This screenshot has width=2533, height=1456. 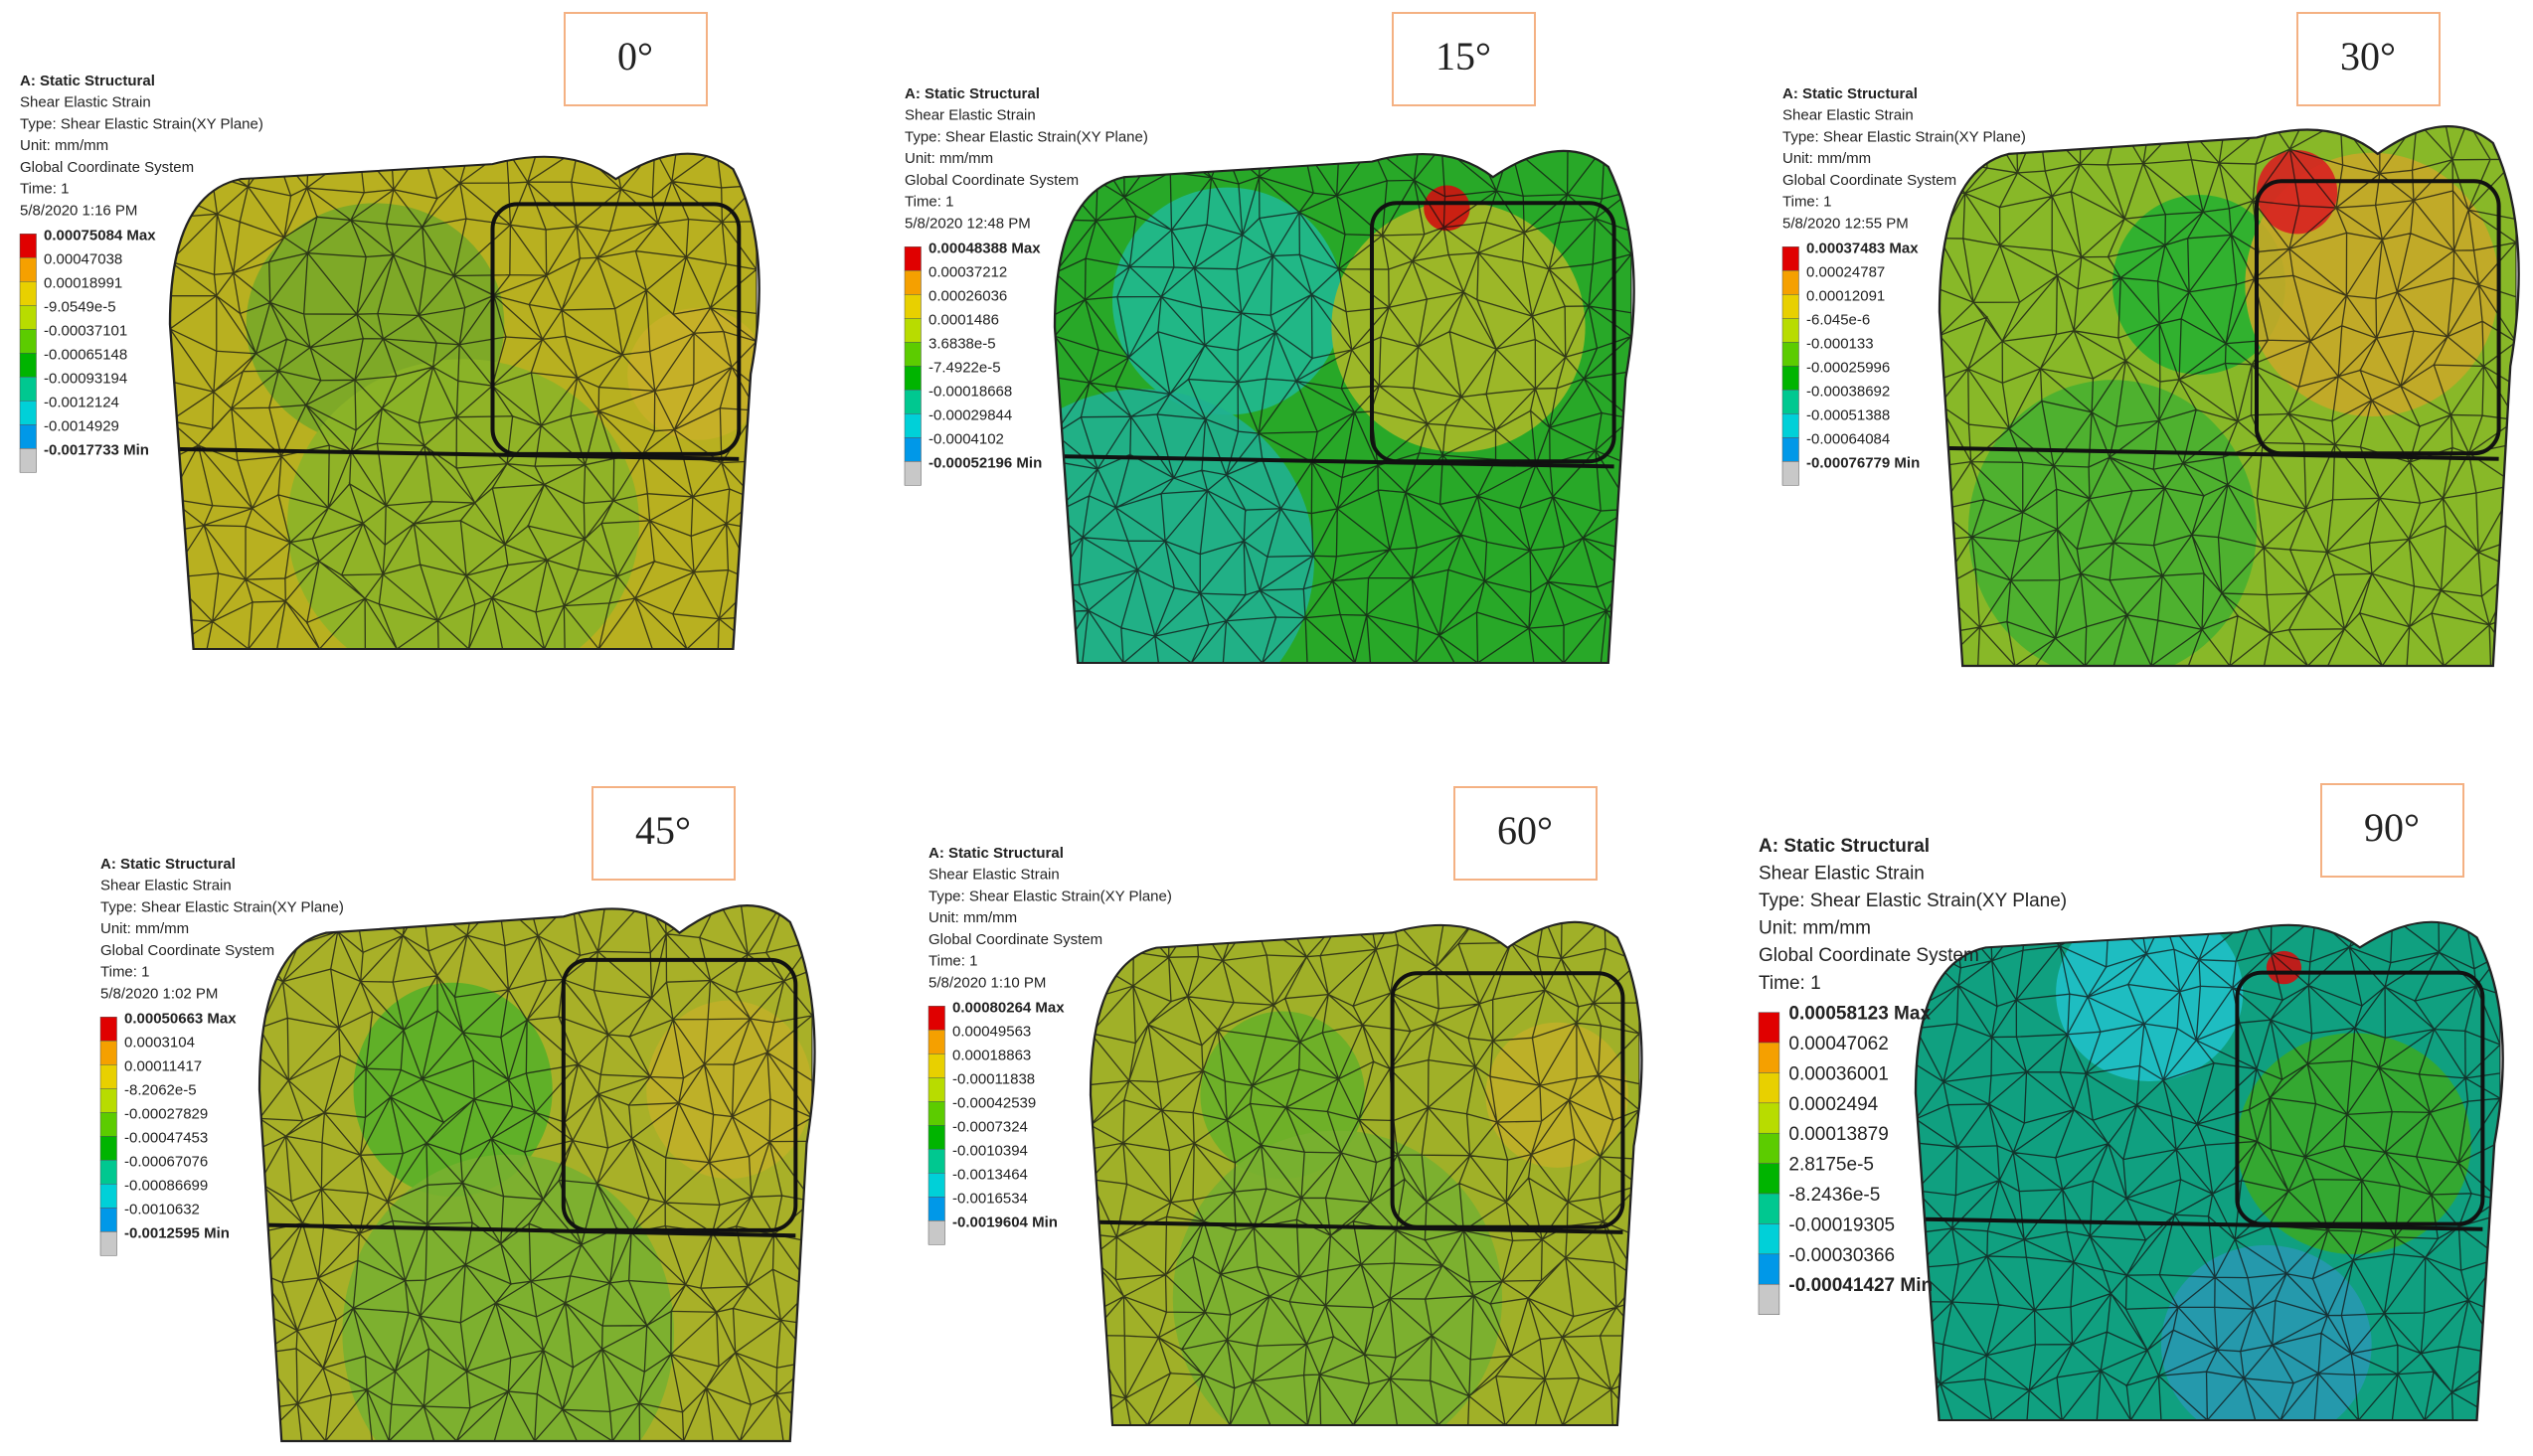 I want to click on header-line: 5/8/2020 1:16 PM, so click(x=78, y=210).